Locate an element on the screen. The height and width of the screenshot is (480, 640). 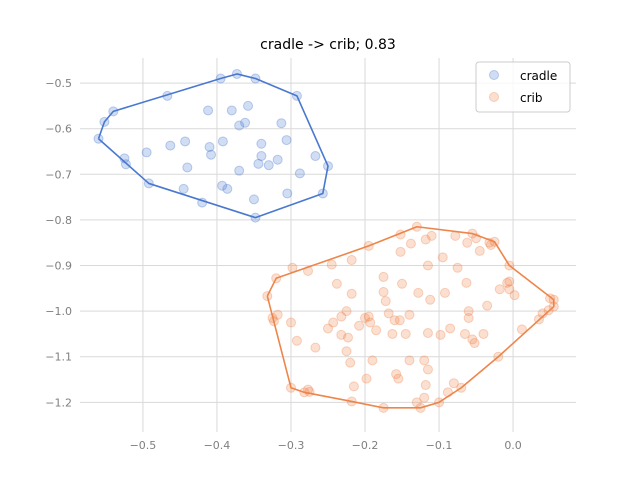
legend-box is located at coordinates (523, 87).